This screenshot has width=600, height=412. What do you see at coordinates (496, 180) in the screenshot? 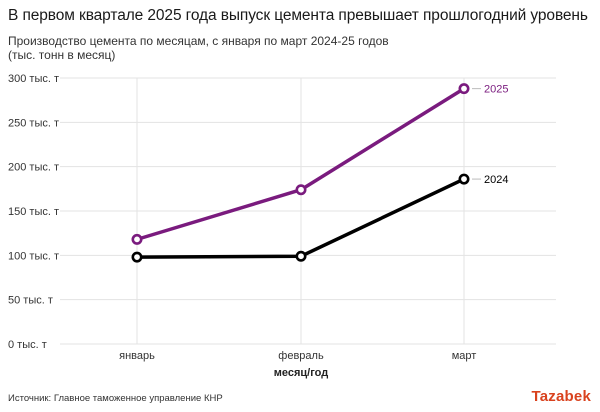
I see `series-label-2024: 2024` at bounding box center [496, 180].